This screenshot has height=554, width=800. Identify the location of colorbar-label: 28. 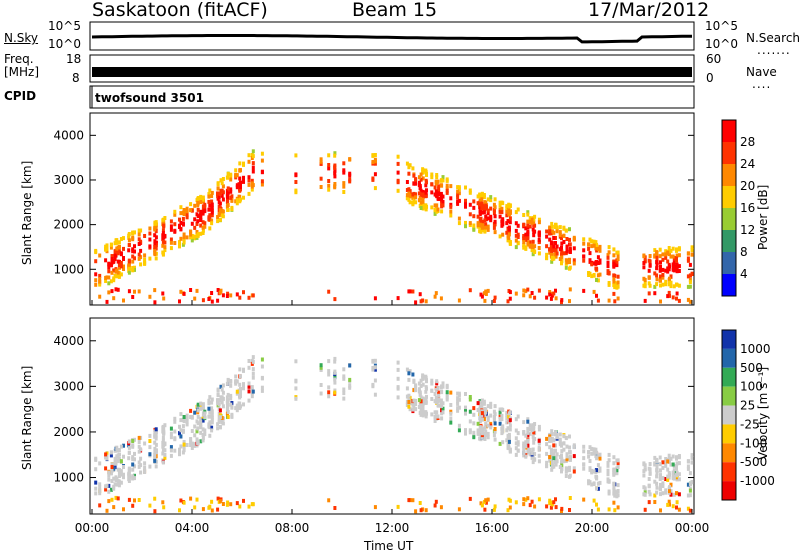
(747, 142).